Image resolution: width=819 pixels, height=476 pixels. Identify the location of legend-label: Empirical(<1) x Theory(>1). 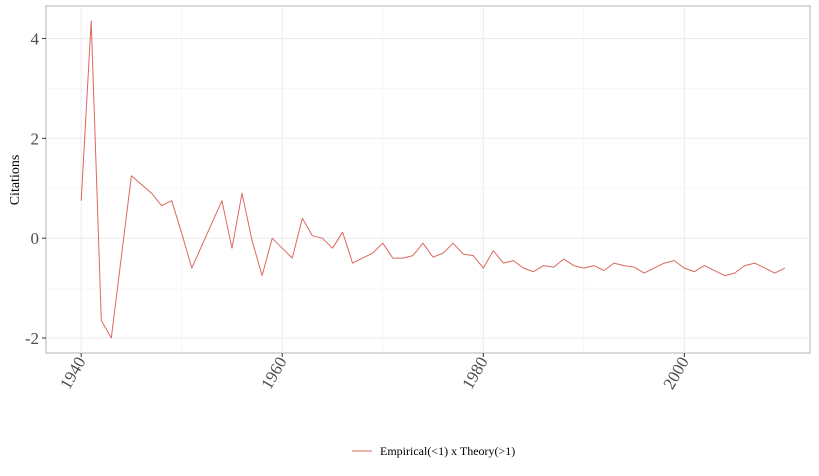
(447, 451).